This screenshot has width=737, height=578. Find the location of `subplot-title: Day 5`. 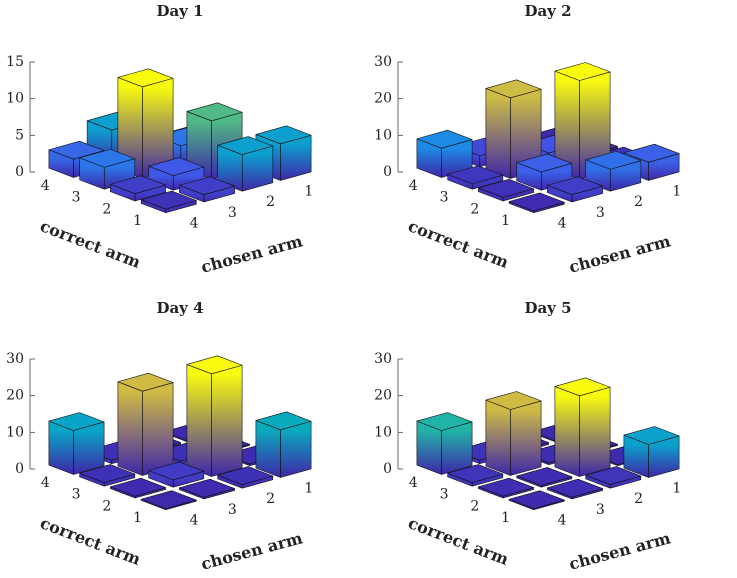

subplot-title: Day 5 is located at coordinates (547, 308).